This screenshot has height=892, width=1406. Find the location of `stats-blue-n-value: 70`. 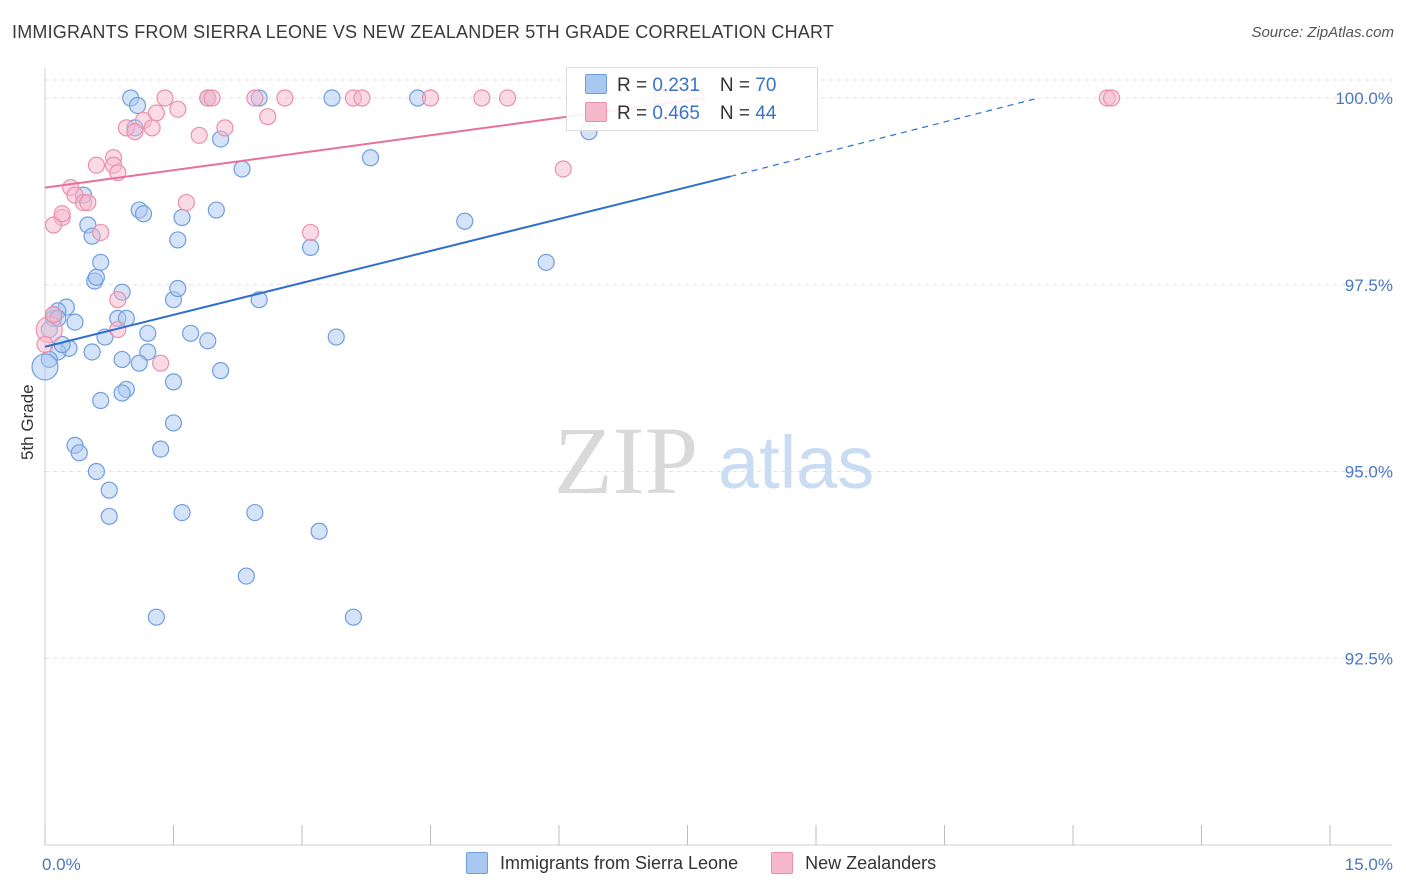

stats-blue-n-value: 70 is located at coordinates (766, 85).